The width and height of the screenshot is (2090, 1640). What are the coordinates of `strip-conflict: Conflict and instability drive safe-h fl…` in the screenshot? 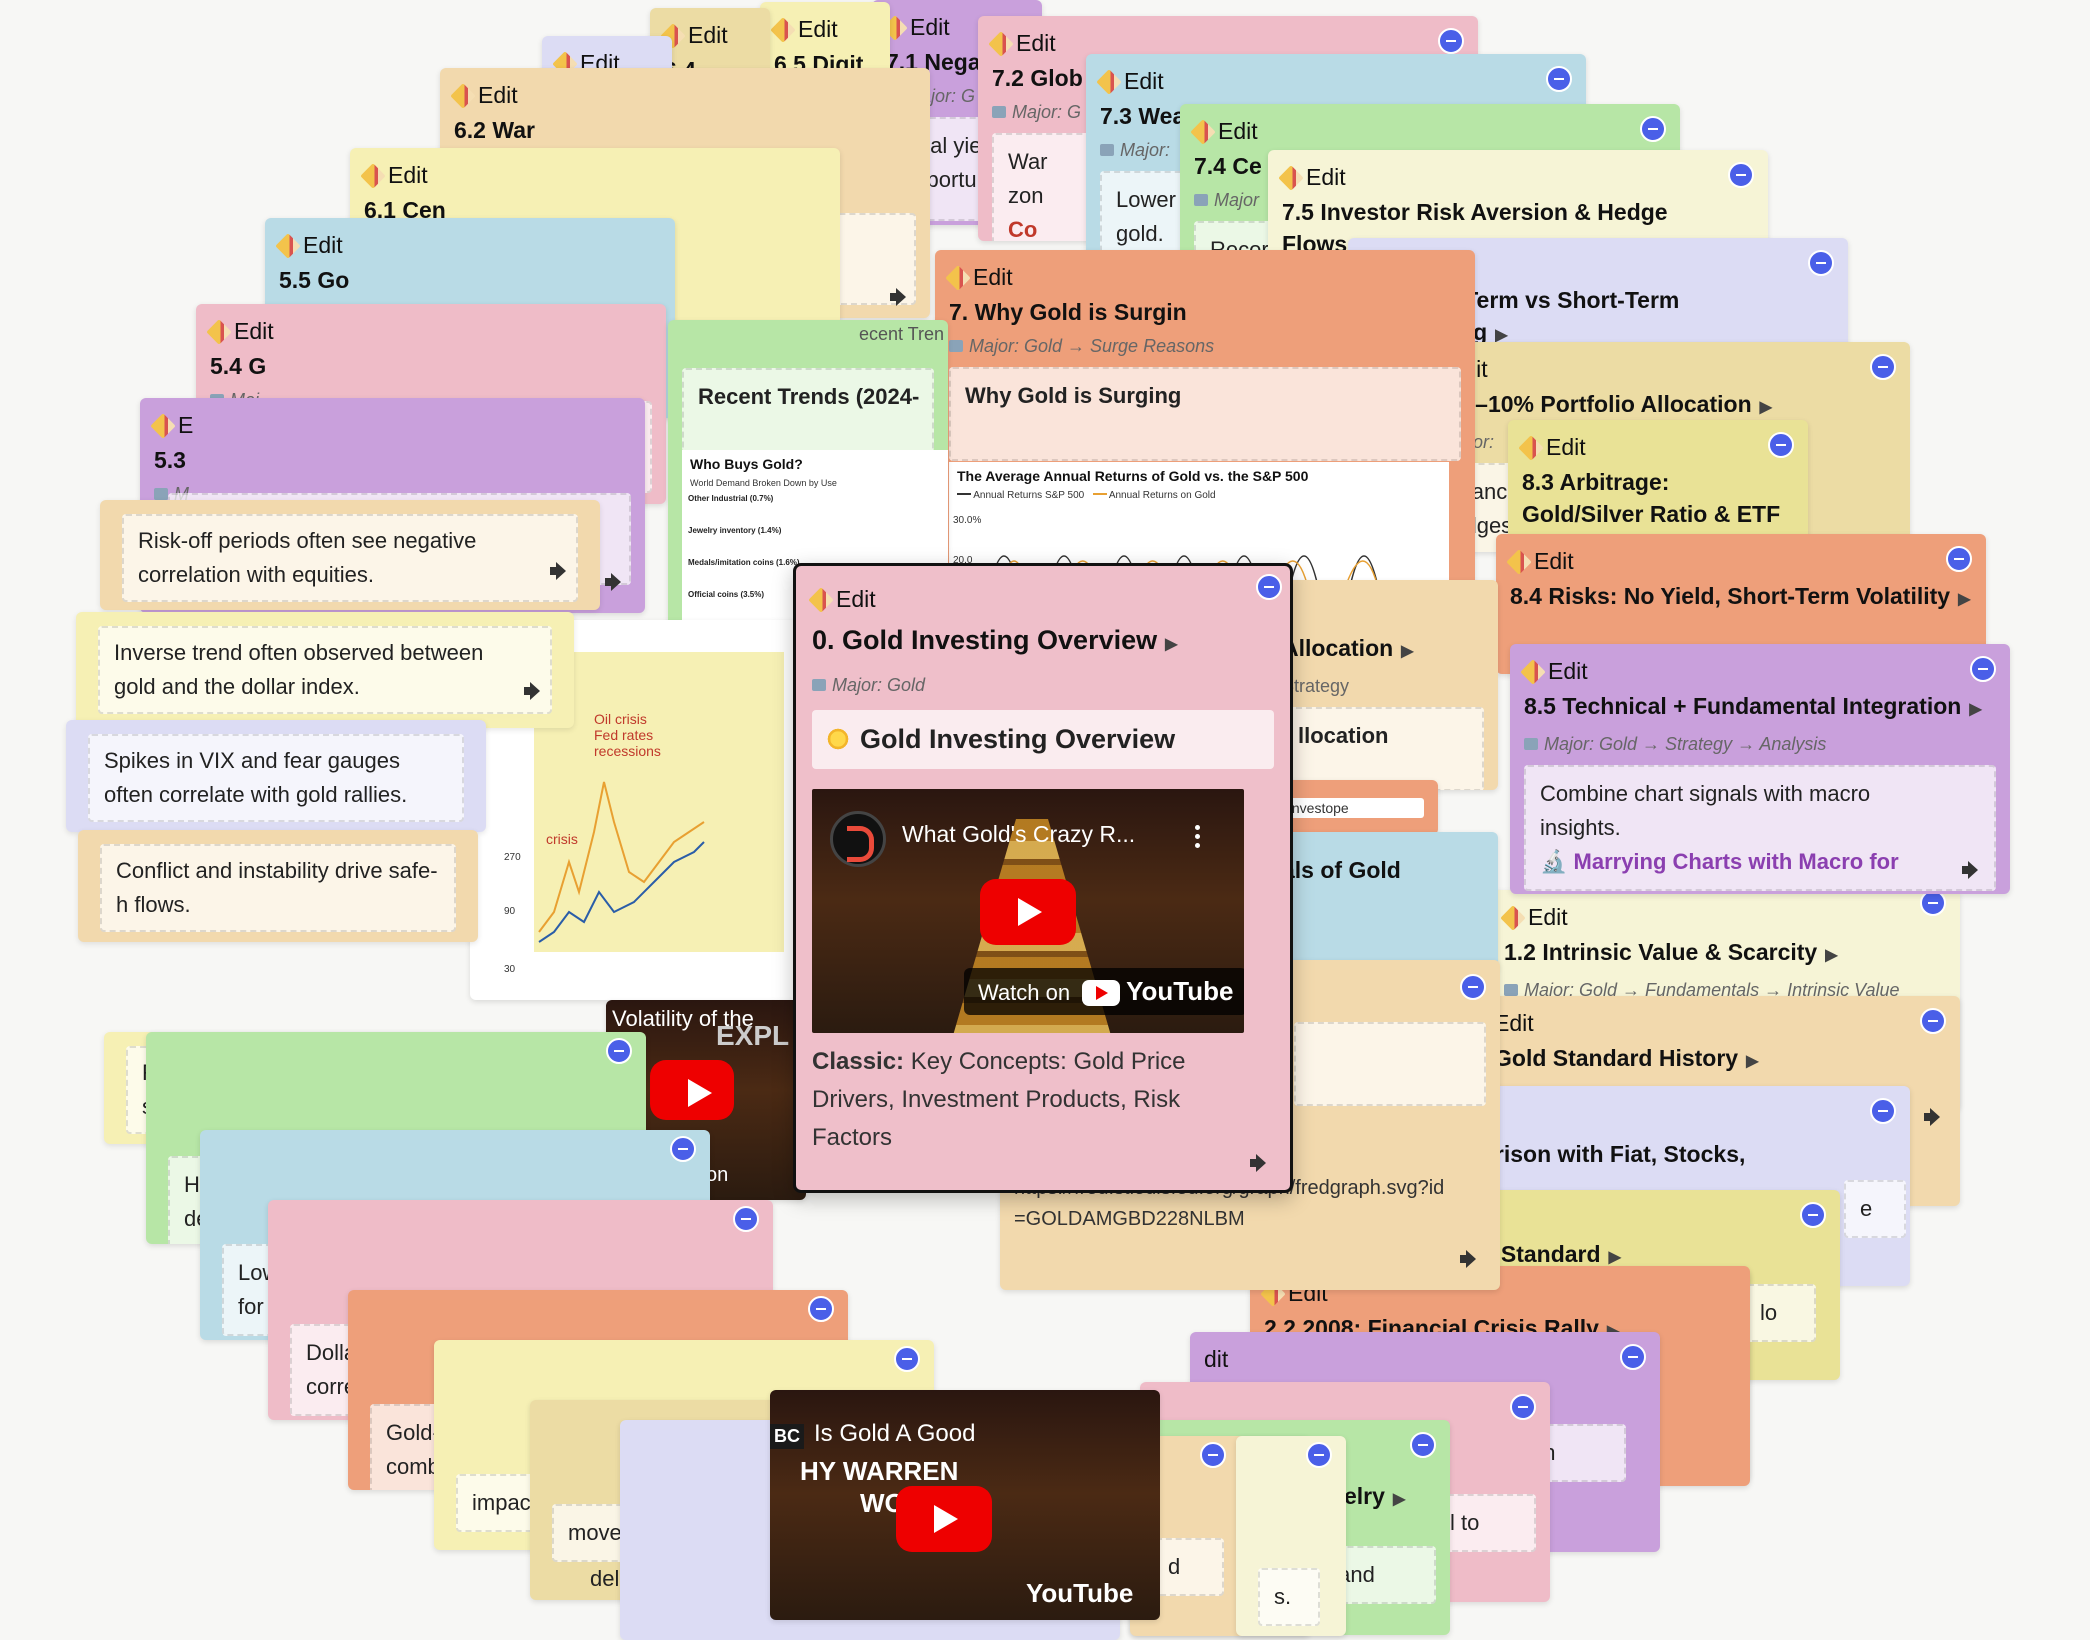 It's located at (278, 886).